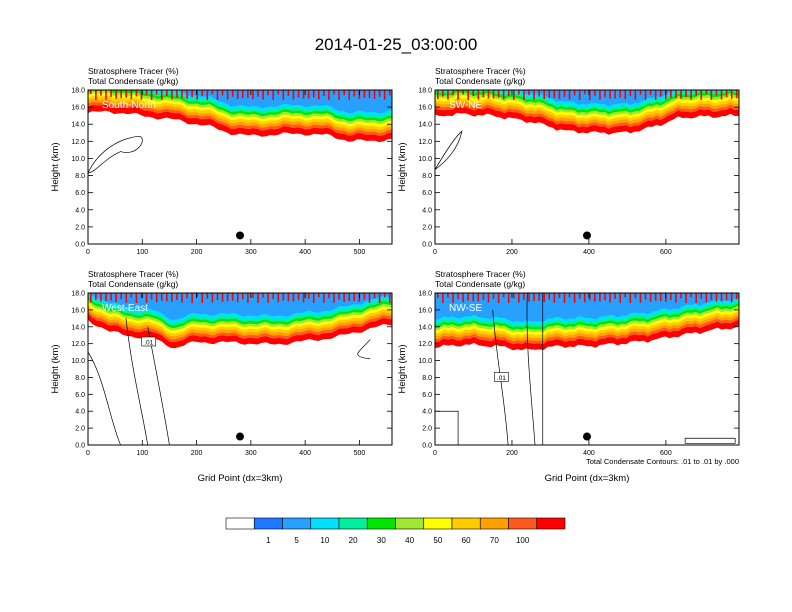 This screenshot has height=612, width=792. What do you see at coordinates (466, 540) in the screenshot?
I see `colorbar-label: 60` at bounding box center [466, 540].